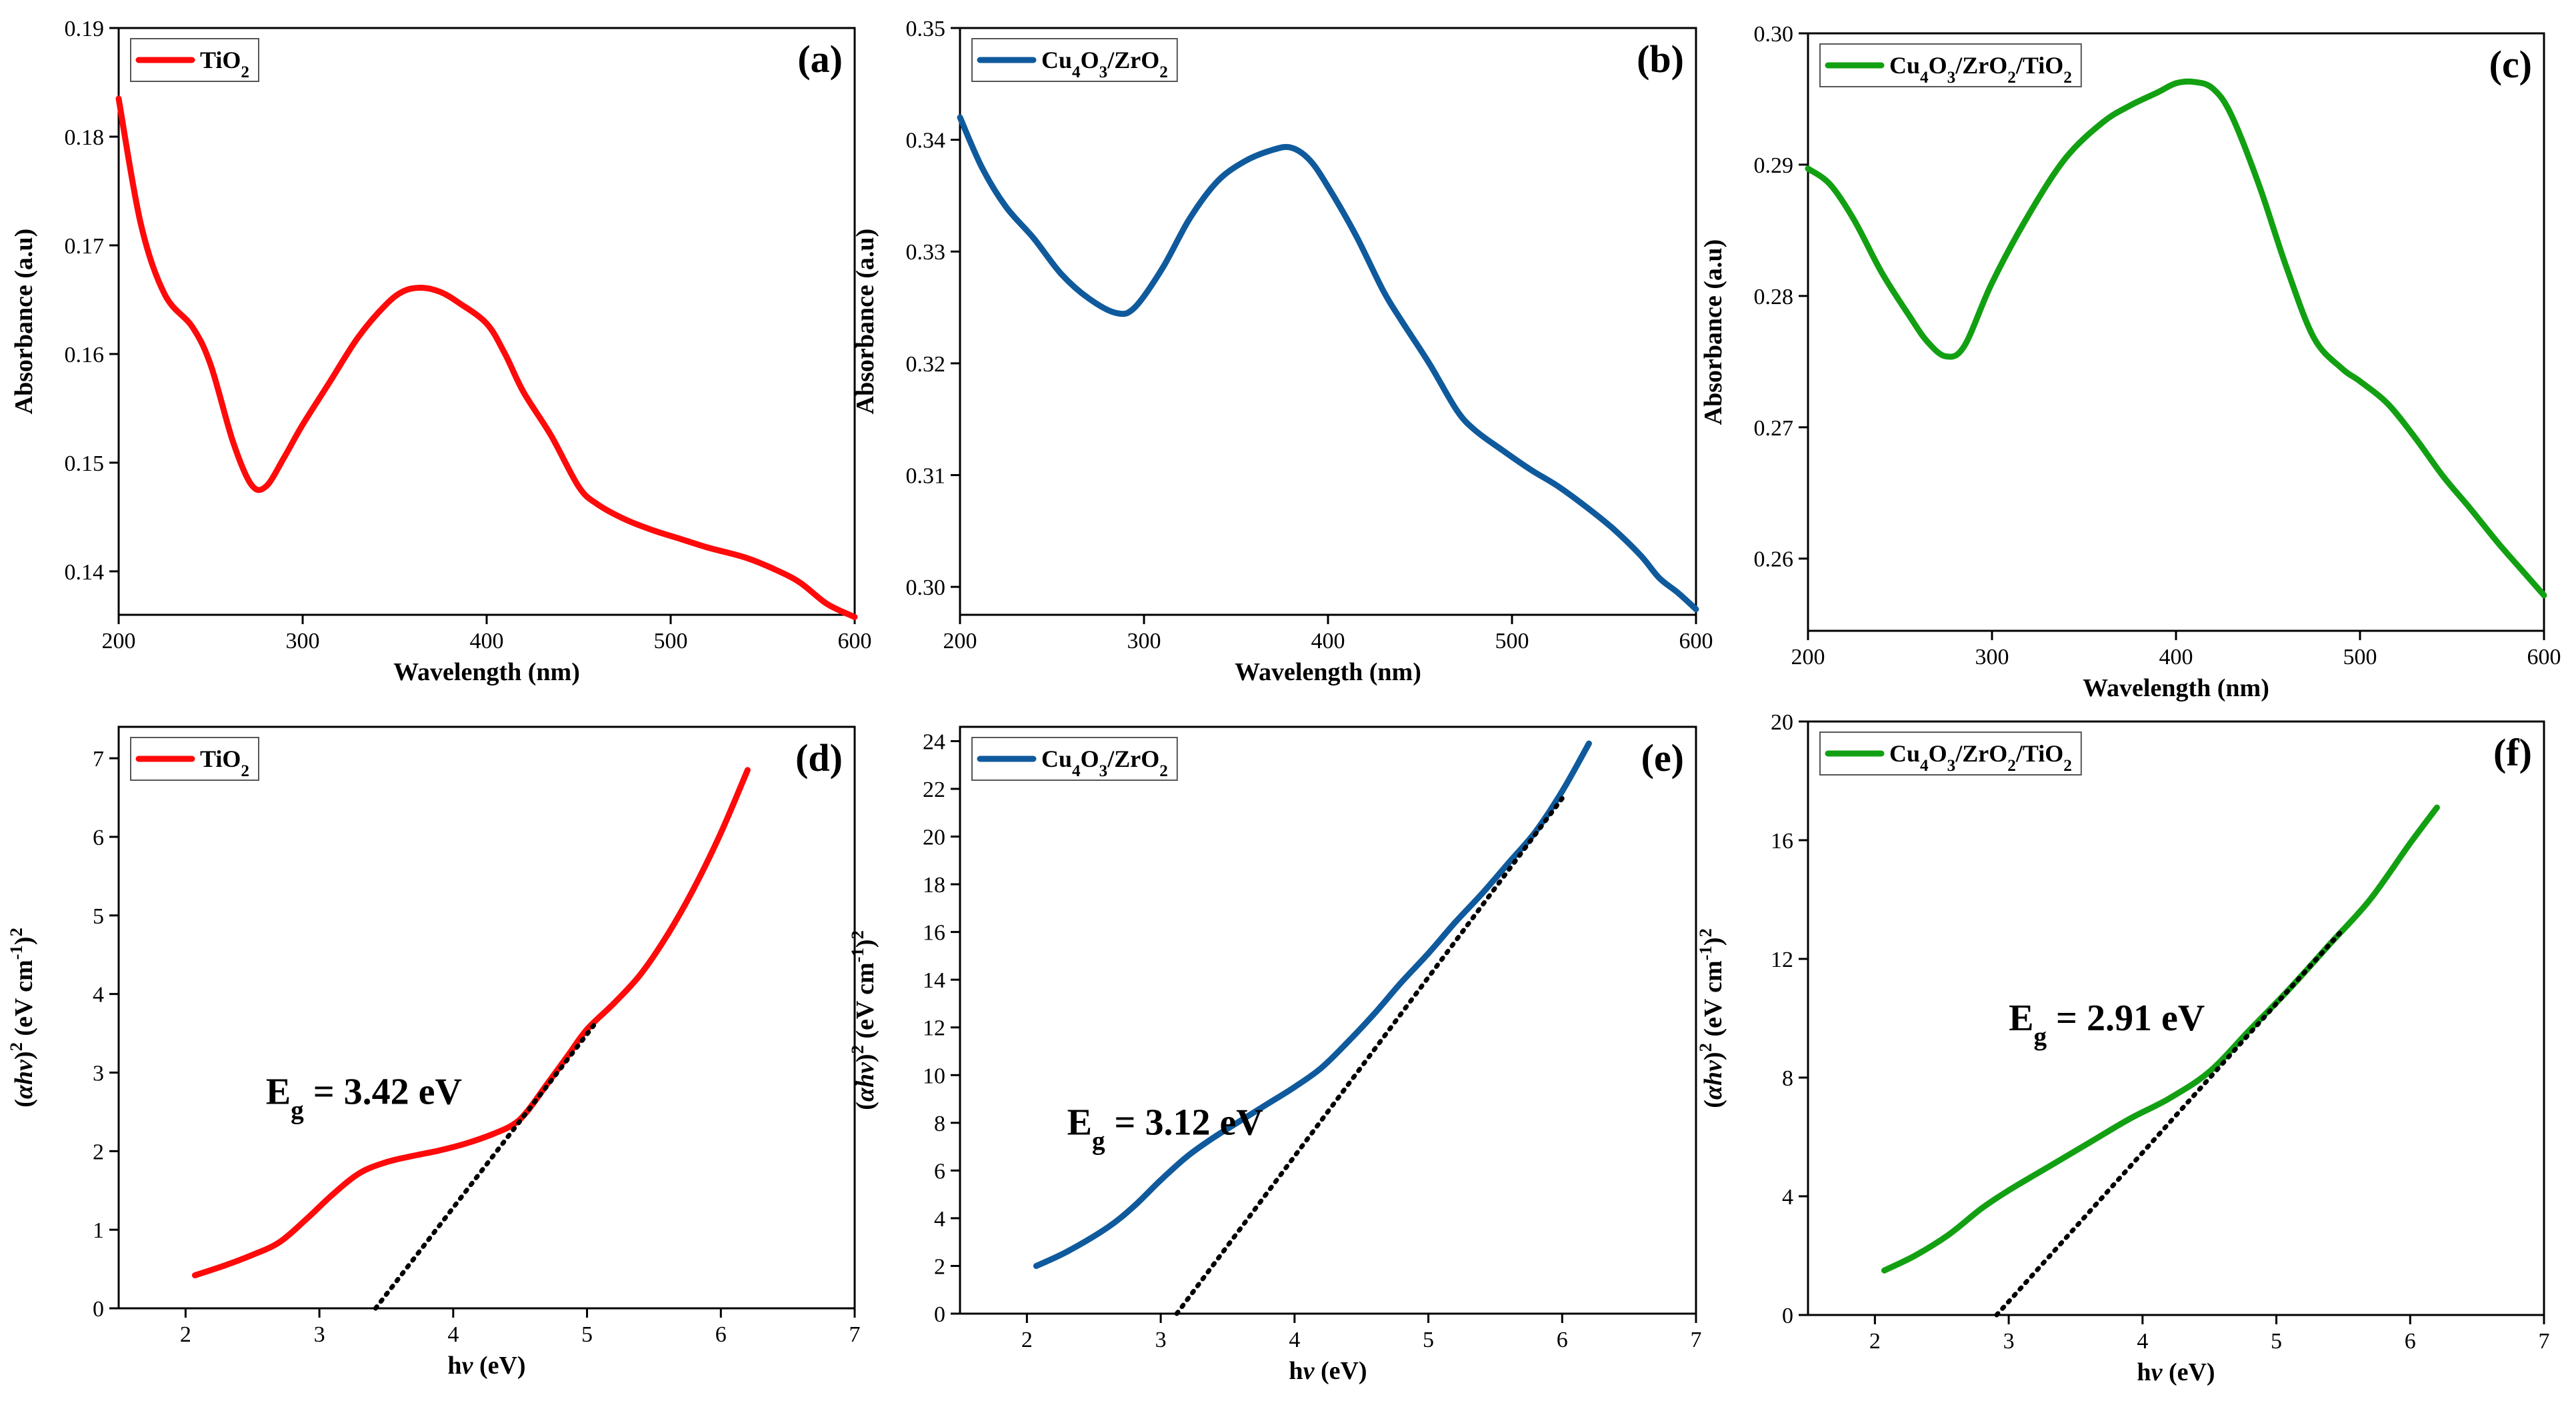  Describe the element at coordinates (85, 355) in the screenshot. I see `y-tick-label: 0.16` at that location.